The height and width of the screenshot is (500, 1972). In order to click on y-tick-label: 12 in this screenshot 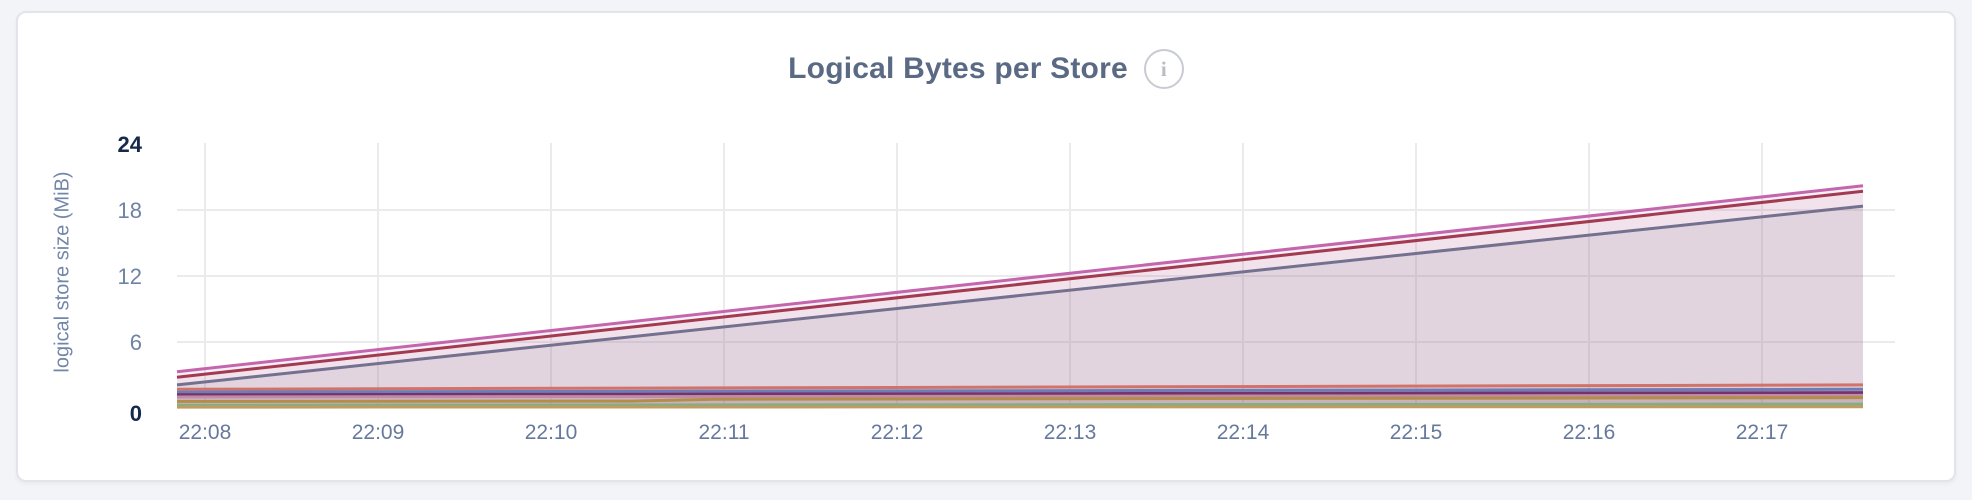, I will do `click(129, 276)`.